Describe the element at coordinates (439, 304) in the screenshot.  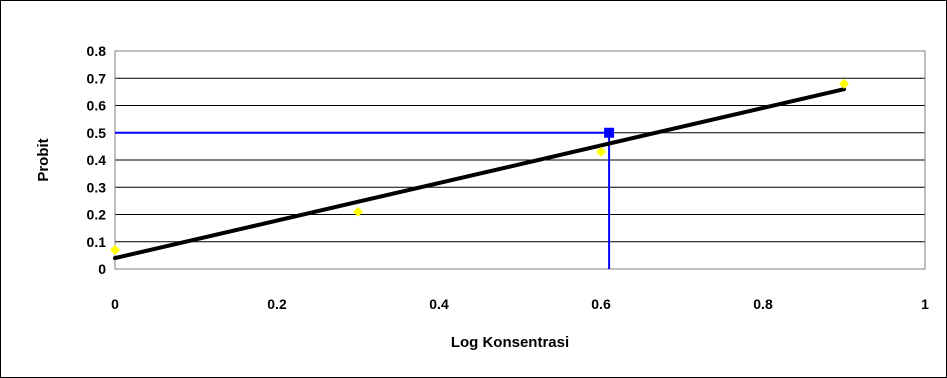
I see `x-tick-label: 0.4` at that location.